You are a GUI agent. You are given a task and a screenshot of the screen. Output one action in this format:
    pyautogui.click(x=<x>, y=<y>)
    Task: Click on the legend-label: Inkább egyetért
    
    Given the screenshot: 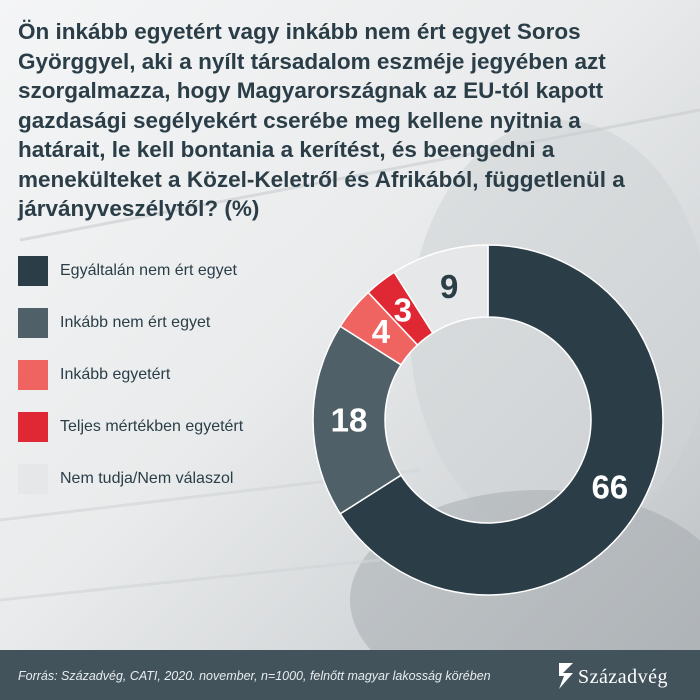 What is the action you would take?
    pyautogui.click(x=115, y=374)
    